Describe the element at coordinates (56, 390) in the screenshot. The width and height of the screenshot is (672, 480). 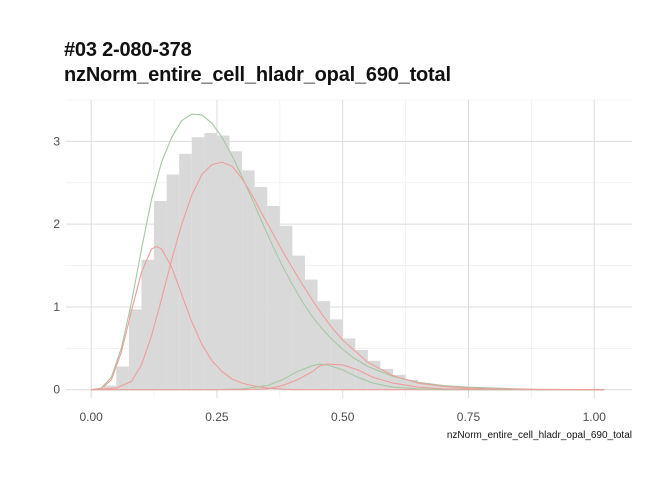
I see `y-tick-label: 0` at that location.